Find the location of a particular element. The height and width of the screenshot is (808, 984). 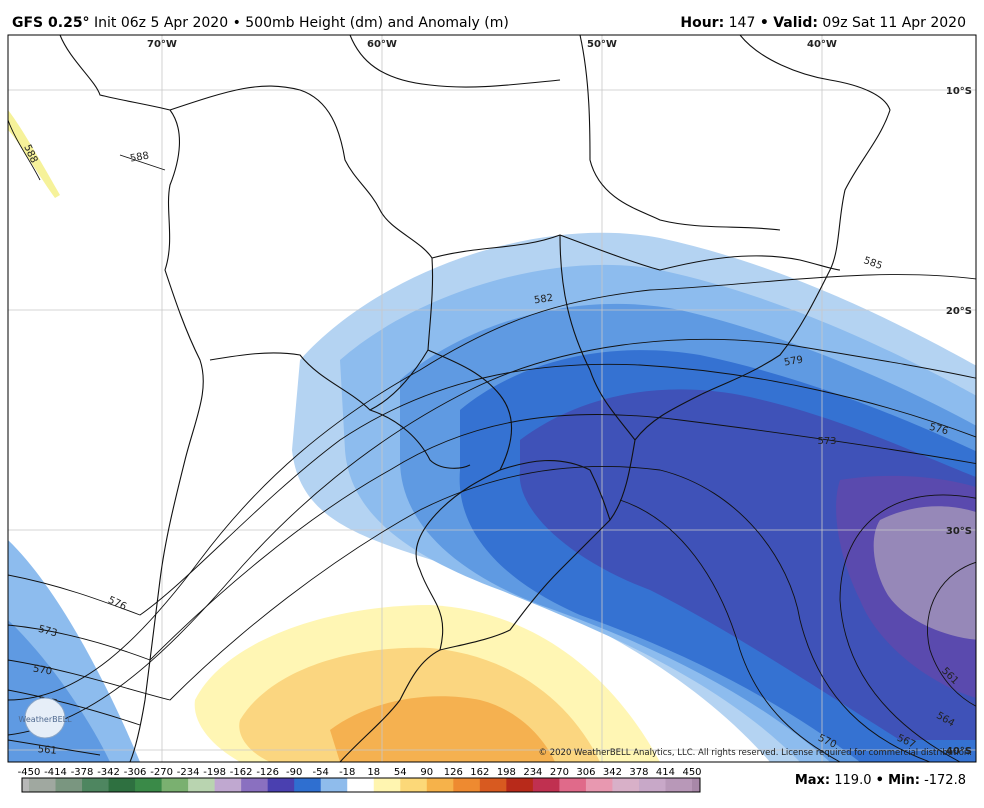

colorbar-tick-label: -414 is located at coordinates (55, 772).